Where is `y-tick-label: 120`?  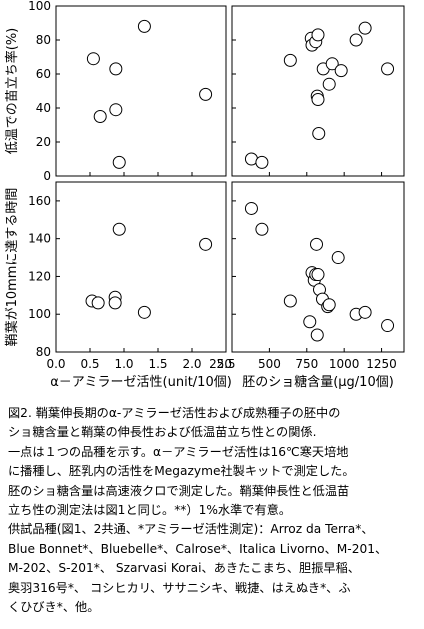 y-tick-label: 120 is located at coordinates (39, 276).